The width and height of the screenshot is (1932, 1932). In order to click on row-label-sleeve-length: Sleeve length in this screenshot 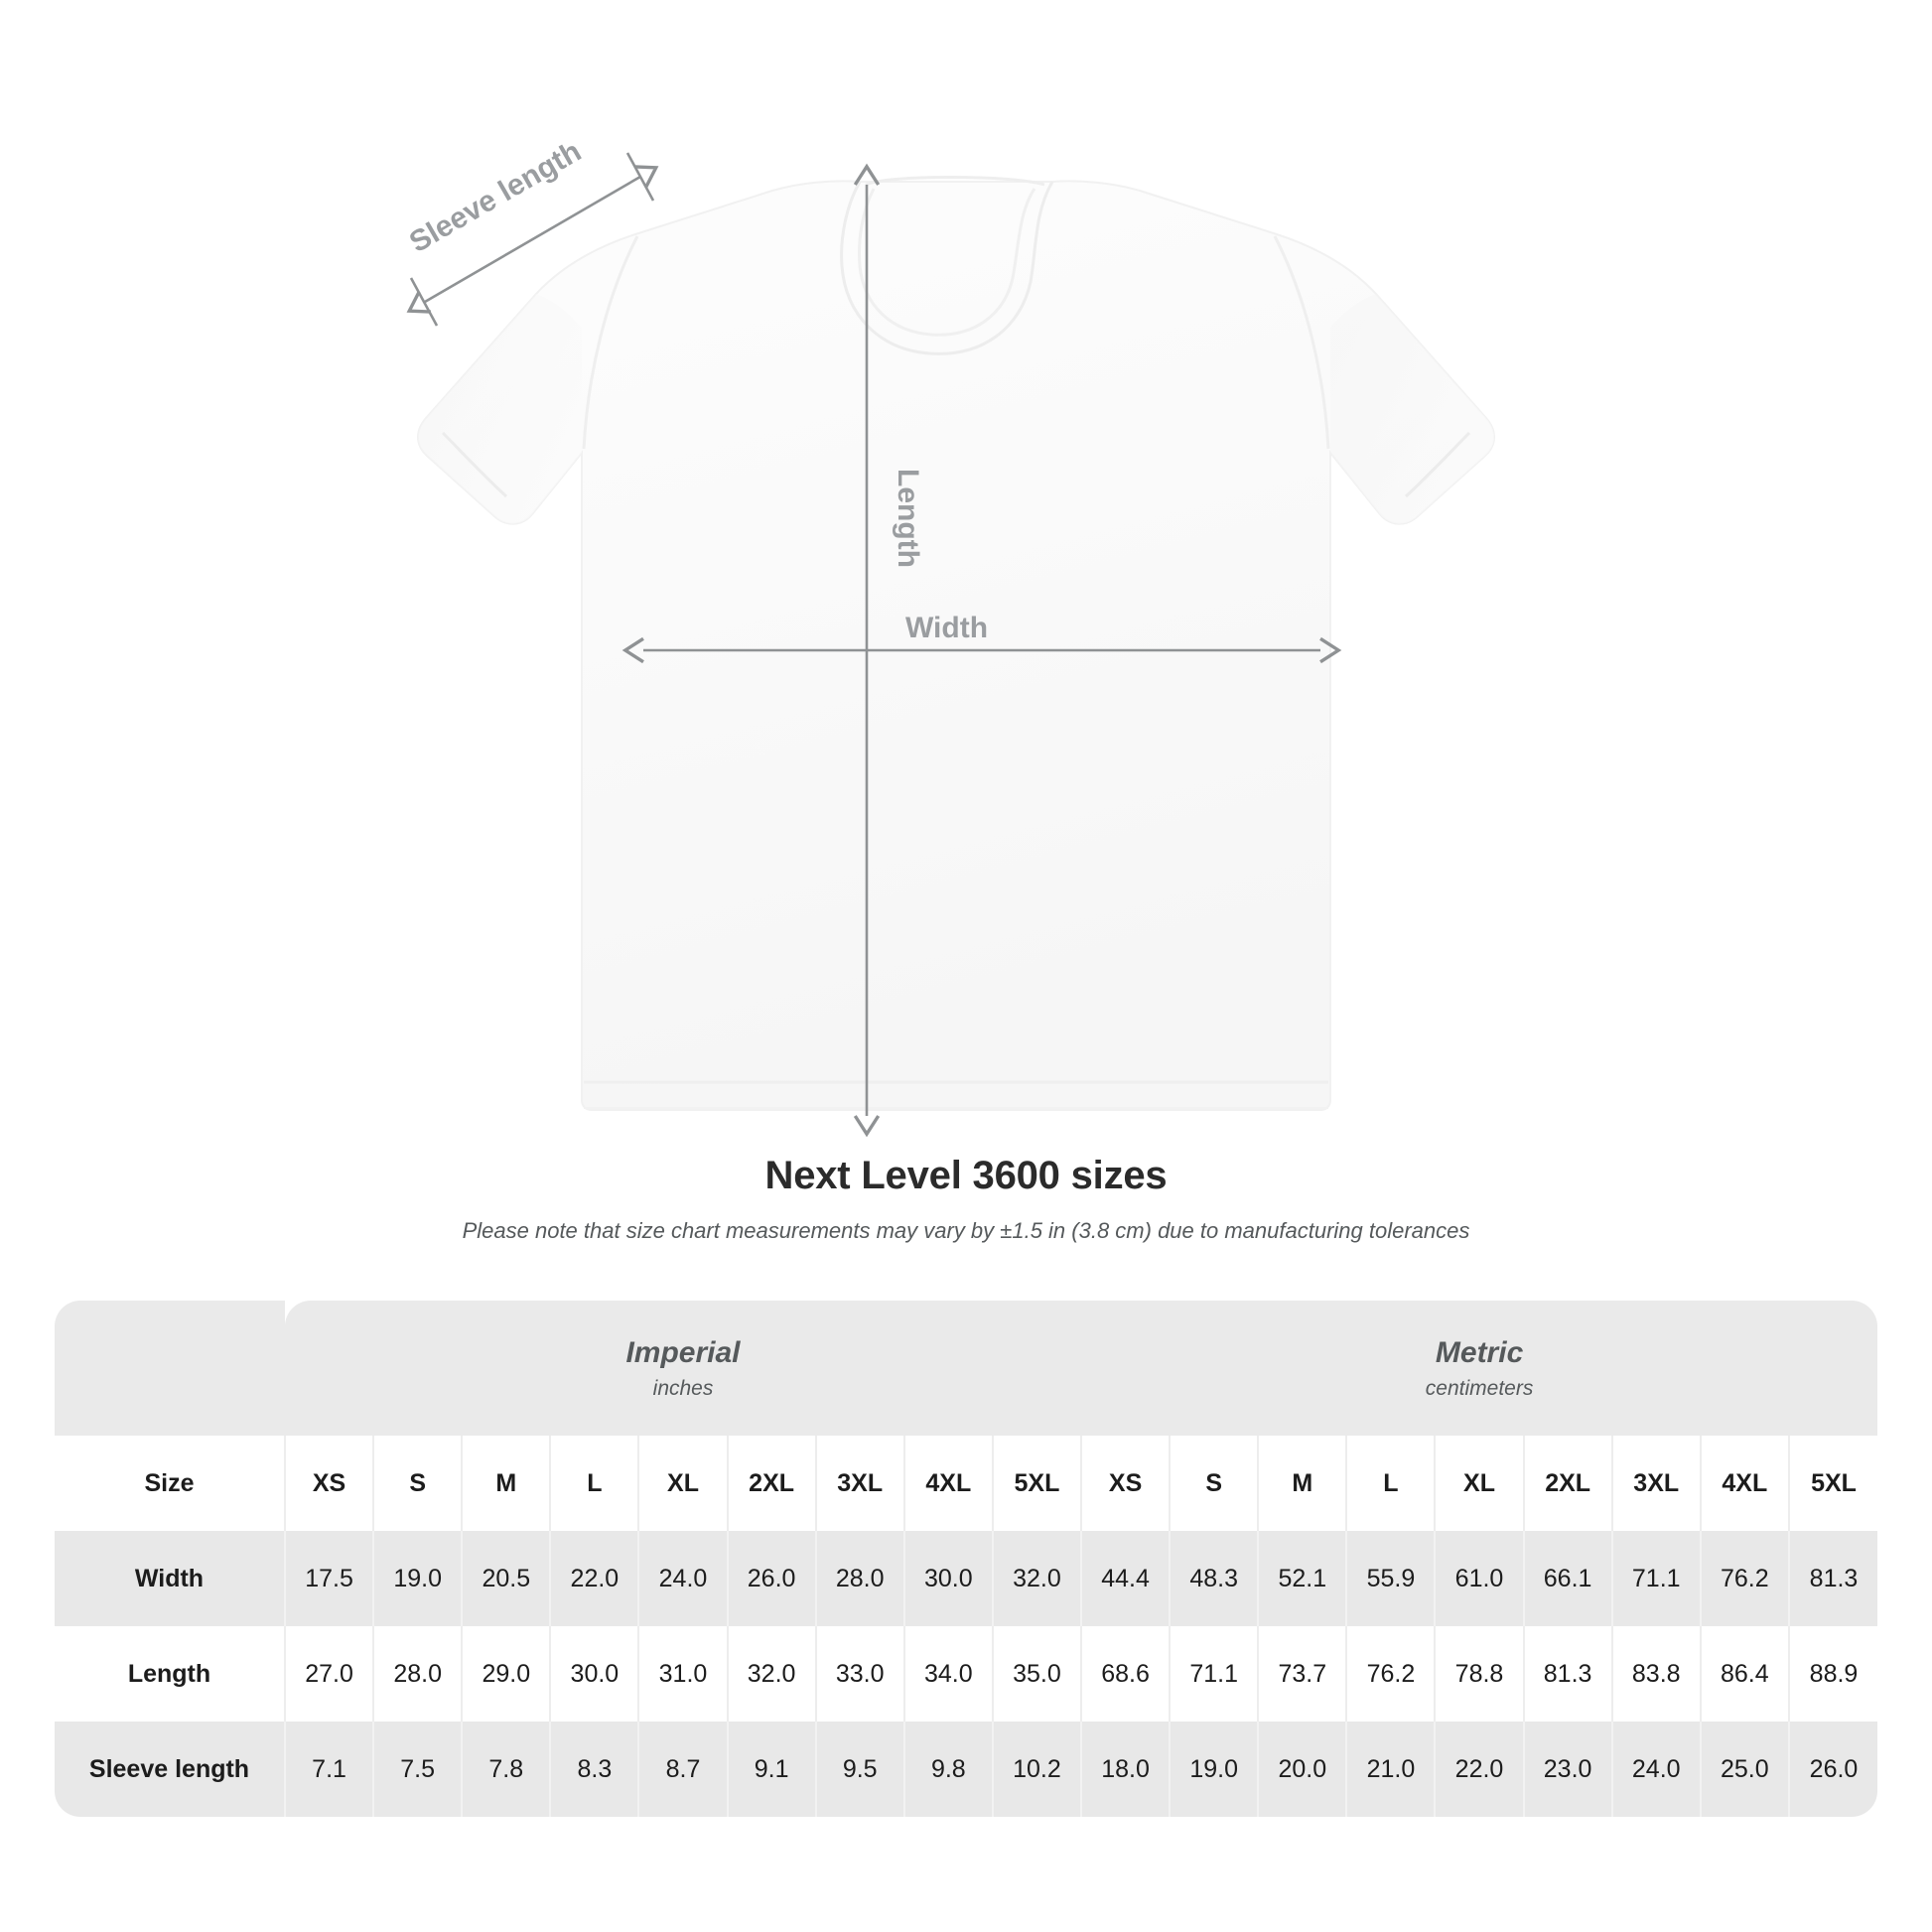, I will do `click(170, 1770)`.